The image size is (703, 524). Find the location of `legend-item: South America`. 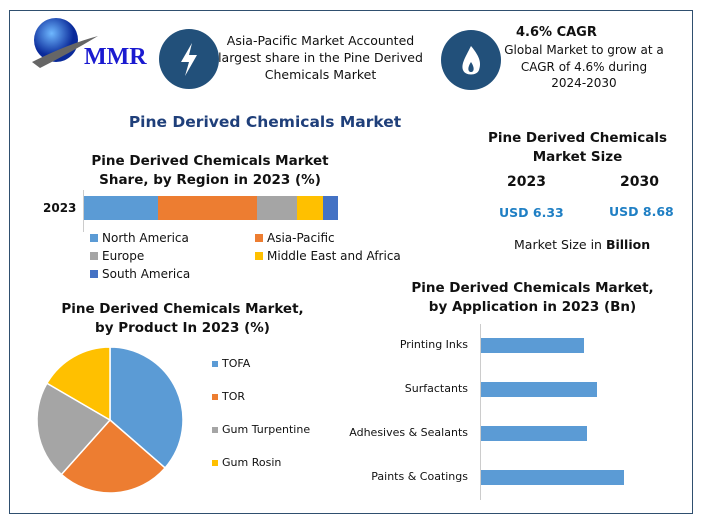

legend-item: South America is located at coordinates (140, 274).